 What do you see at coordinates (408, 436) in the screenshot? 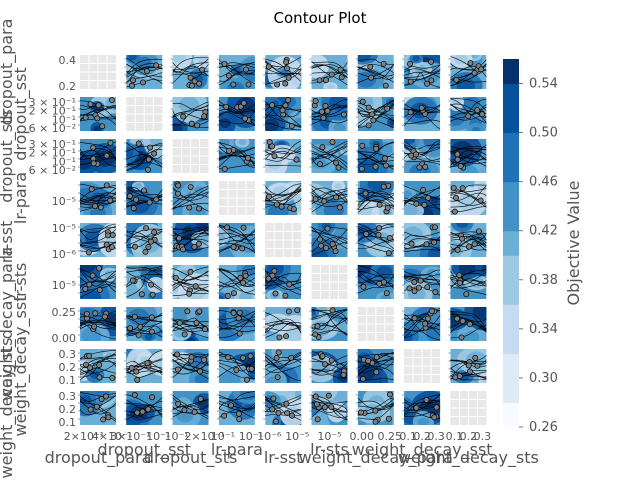
I see `x-tick-label: 0.1` at bounding box center [408, 436].